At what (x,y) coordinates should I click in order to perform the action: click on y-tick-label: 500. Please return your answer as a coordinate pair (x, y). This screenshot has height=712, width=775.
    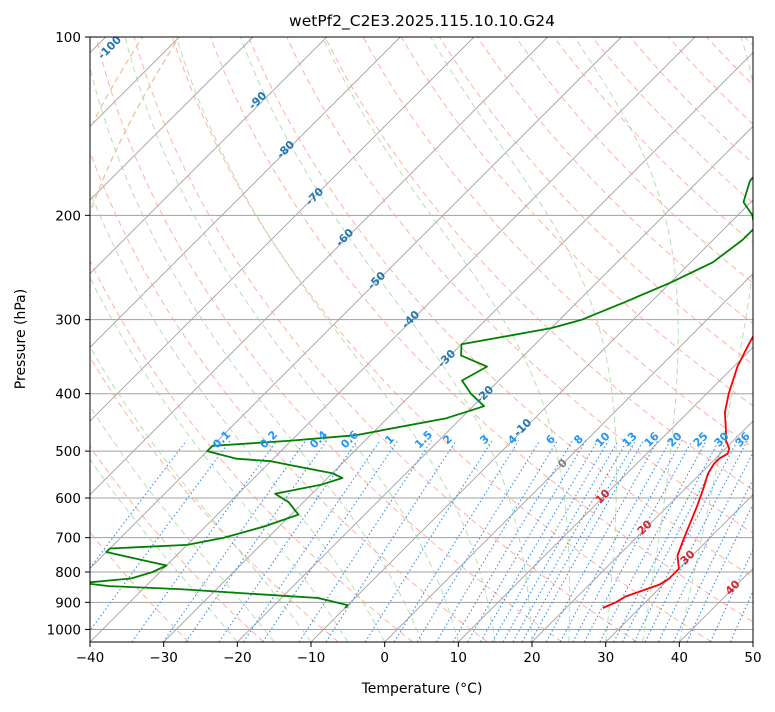
    Looking at the image, I should click on (68, 452).